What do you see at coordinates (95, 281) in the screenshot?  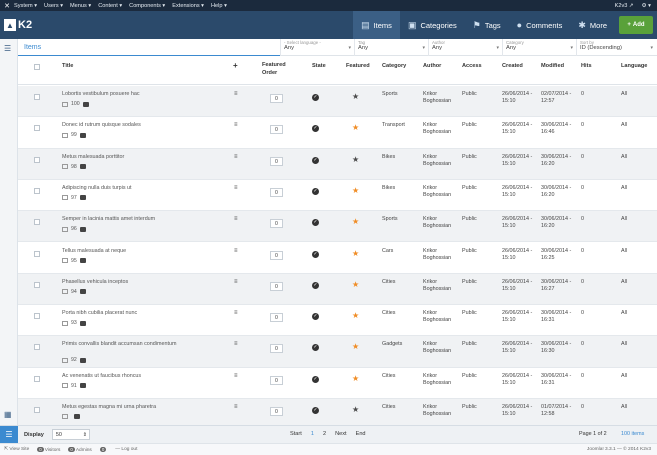 I see `item-title-link: Phasellus vehicula inceptos` at bounding box center [95, 281].